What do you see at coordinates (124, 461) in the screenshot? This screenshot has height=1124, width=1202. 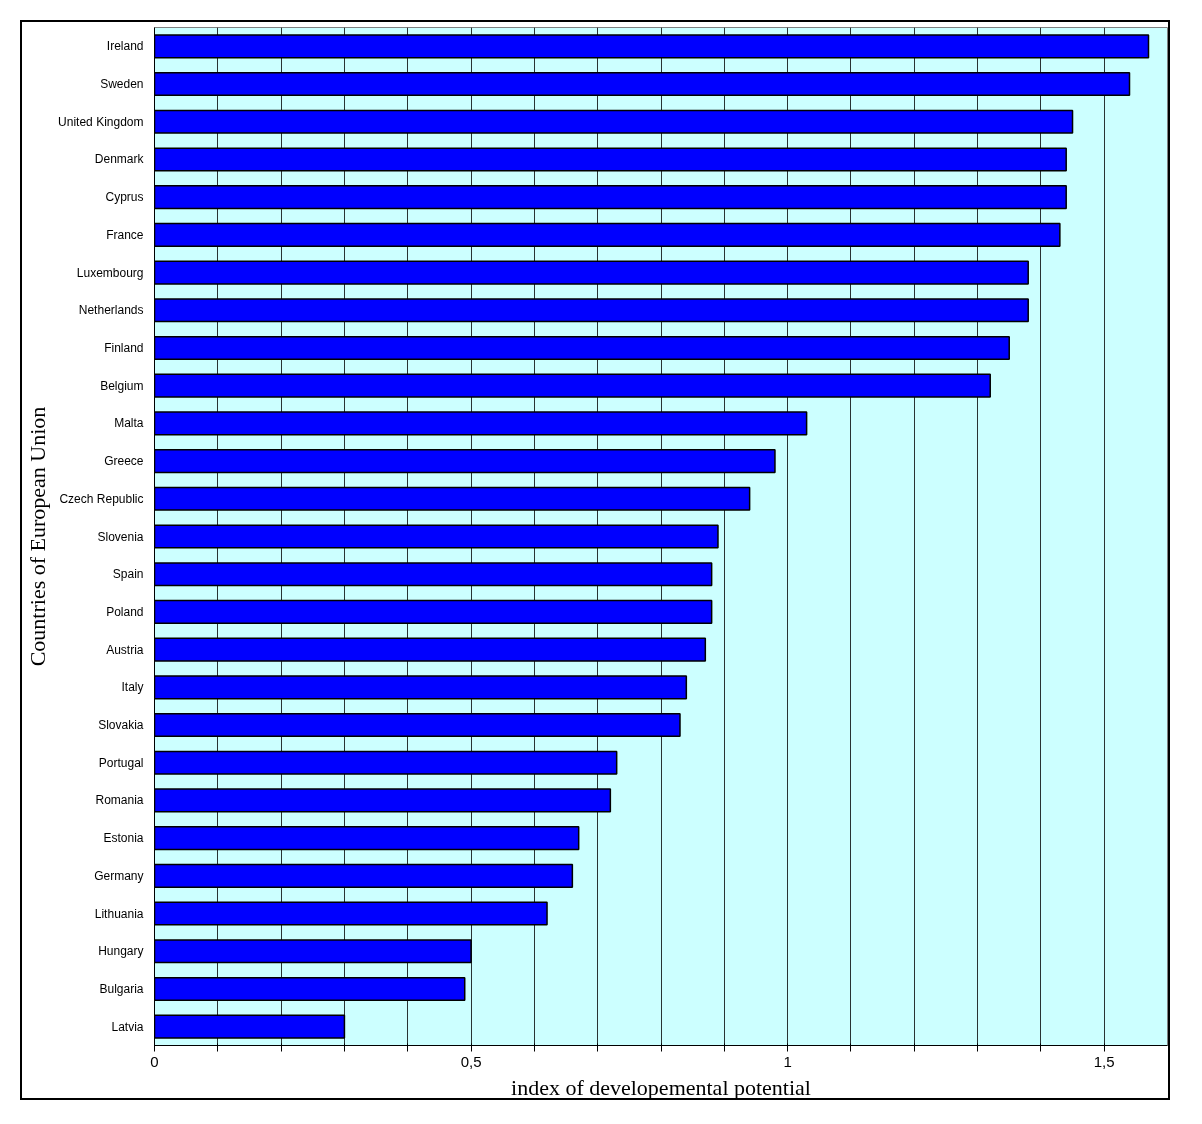 I see `y-tick-label: Greece` at bounding box center [124, 461].